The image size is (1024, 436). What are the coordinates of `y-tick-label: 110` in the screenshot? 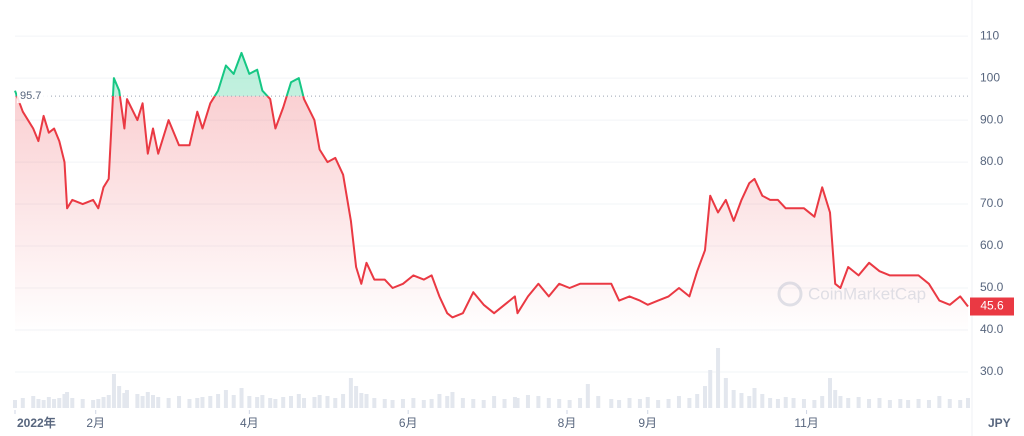 It's located at (989, 35).